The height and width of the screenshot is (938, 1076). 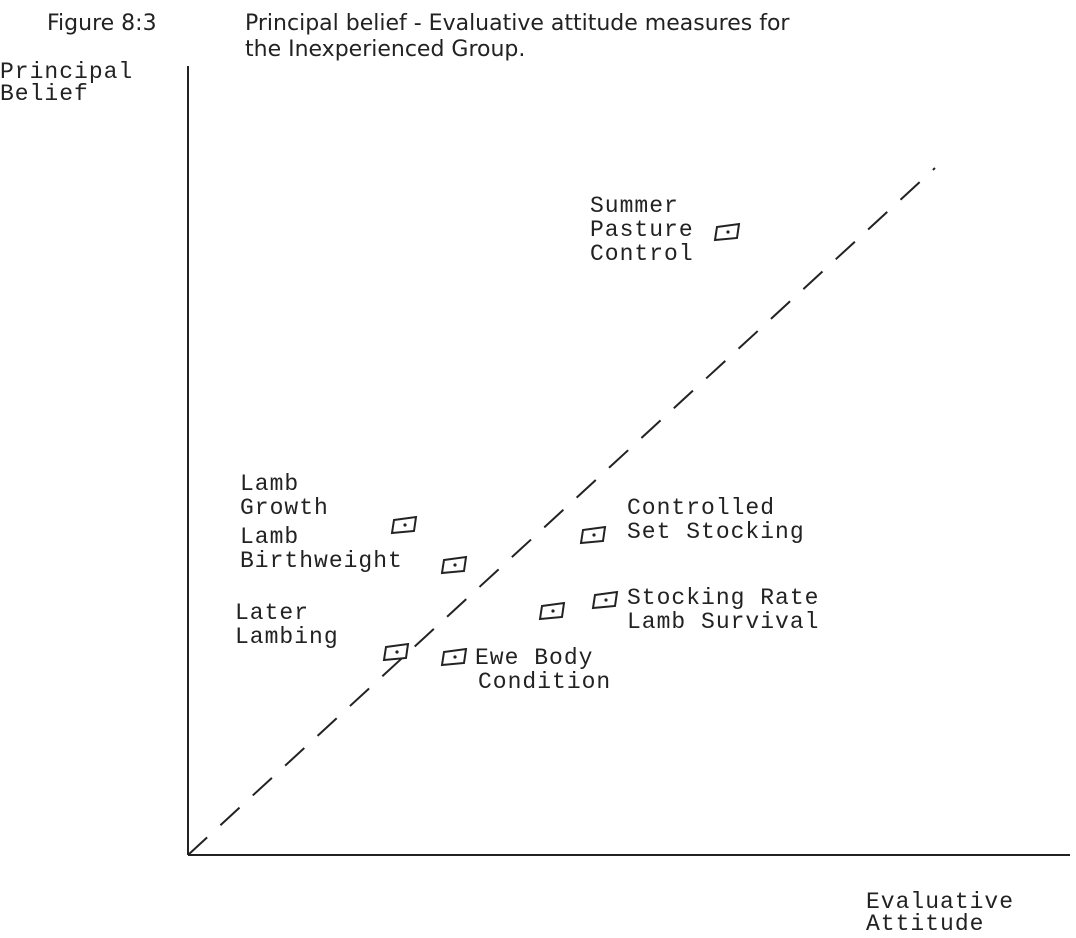 I want to click on y-axis-label: Principal, so click(x=66, y=72).